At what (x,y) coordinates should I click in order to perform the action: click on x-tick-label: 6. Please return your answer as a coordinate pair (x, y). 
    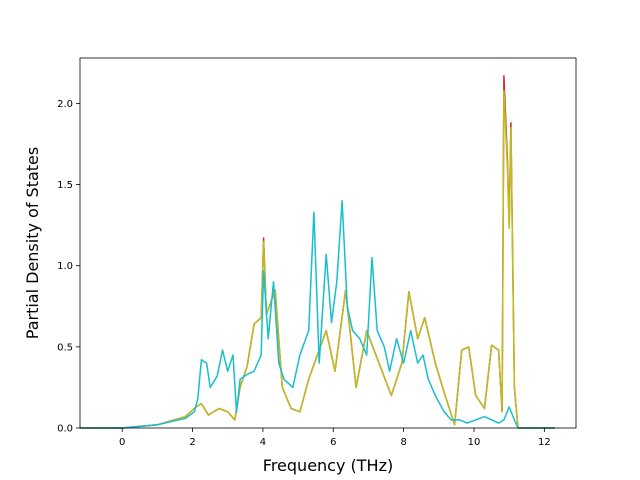
    Looking at the image, I should click on (333, 442).